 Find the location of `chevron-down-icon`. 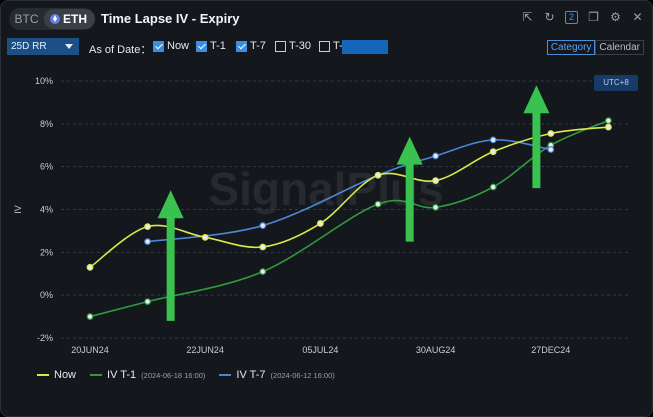

chevron-down-icon is located at coordinates (69, 46).